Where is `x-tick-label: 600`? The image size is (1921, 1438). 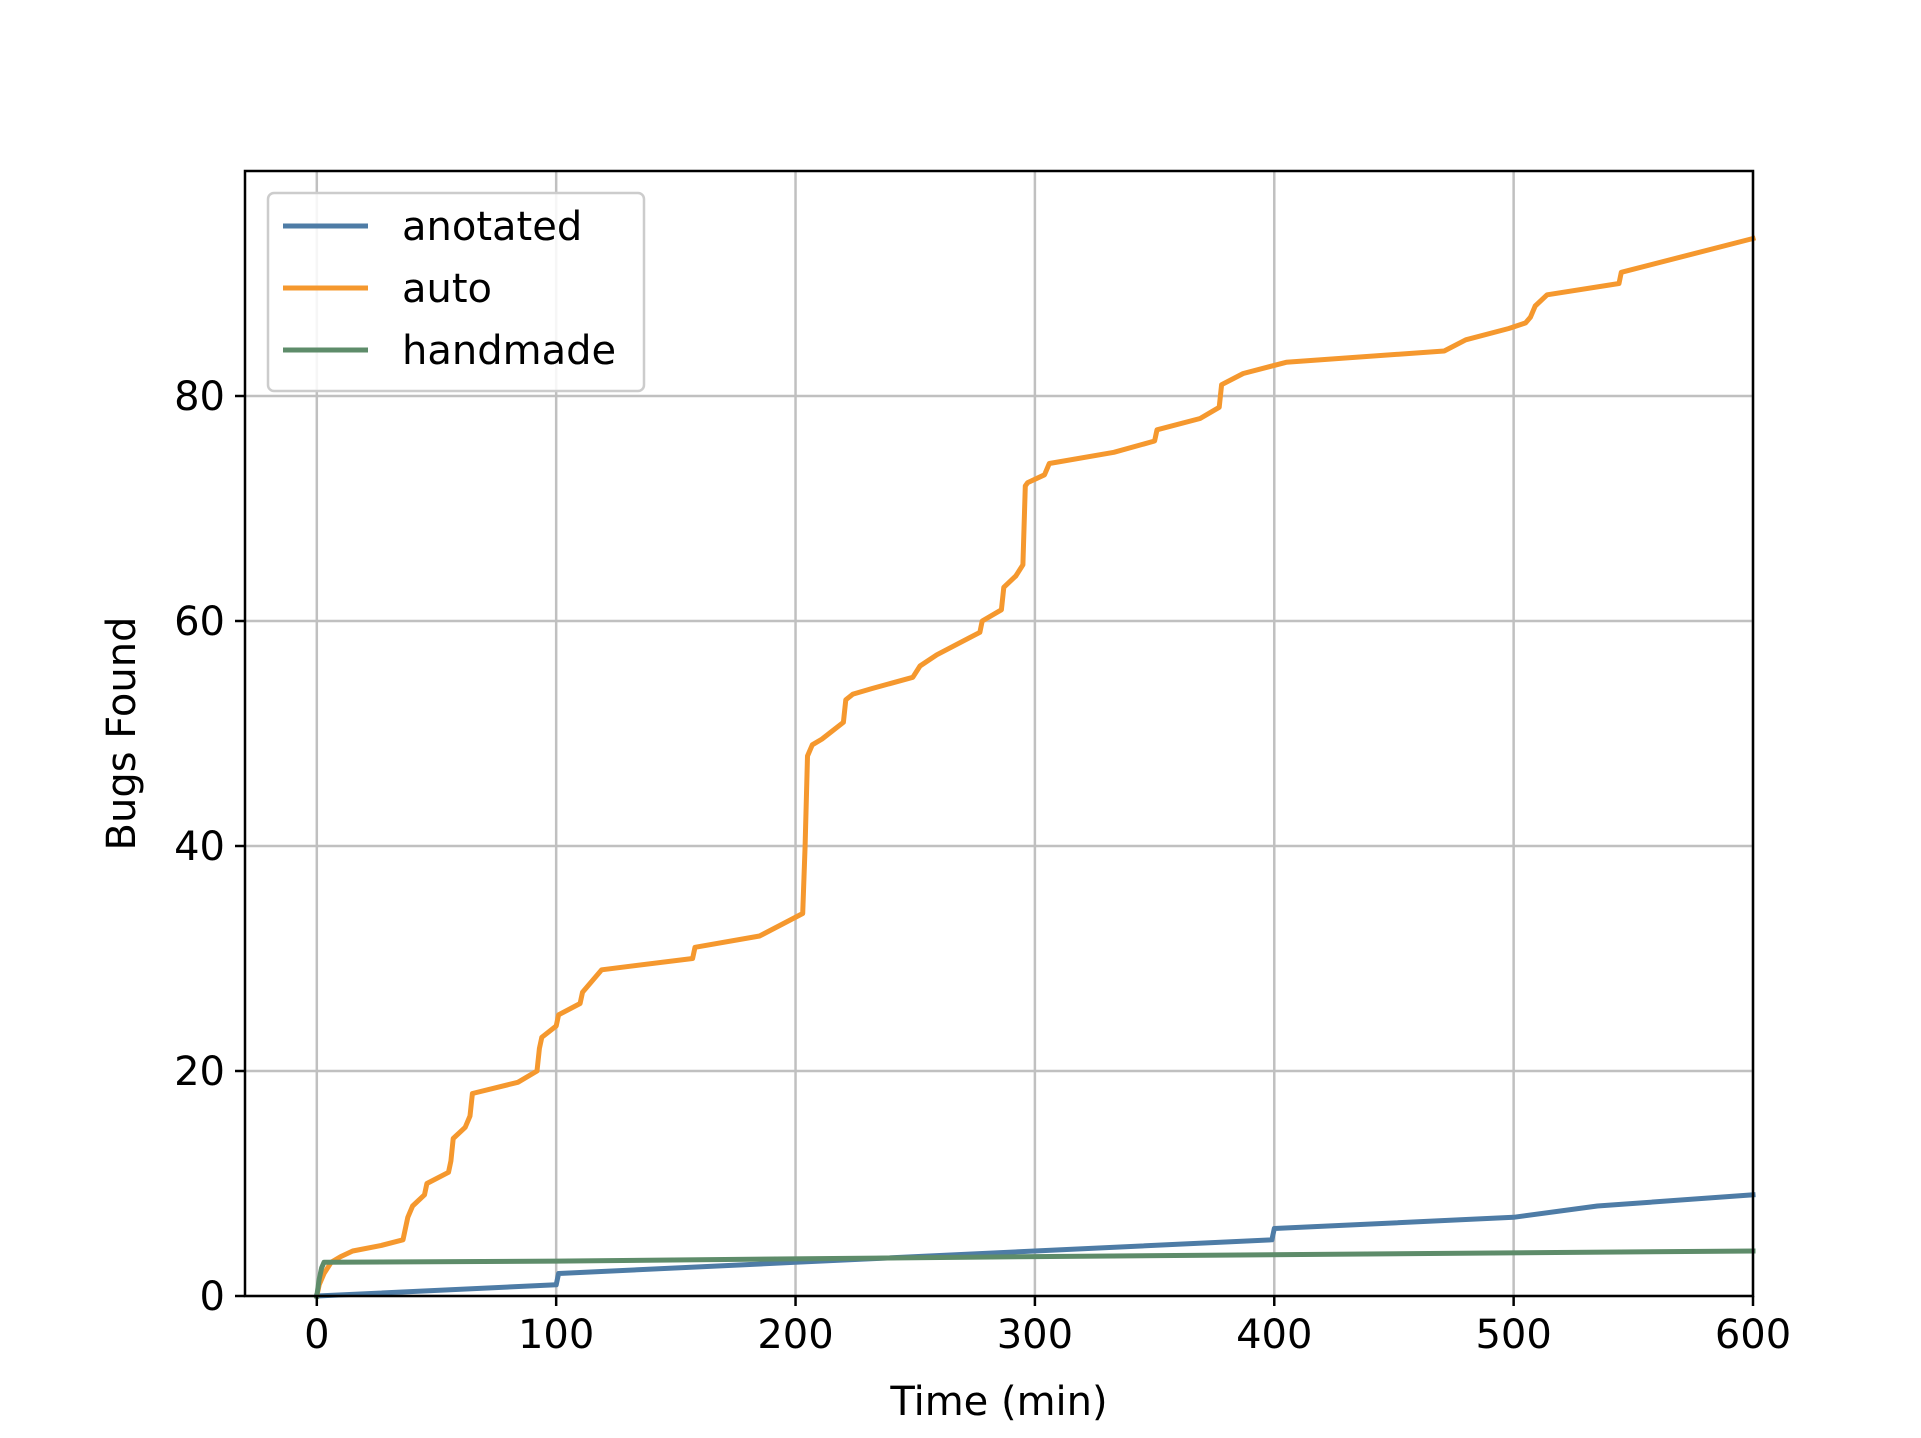 x-tick-label: 600 is located at coordinates (1753, 1335).